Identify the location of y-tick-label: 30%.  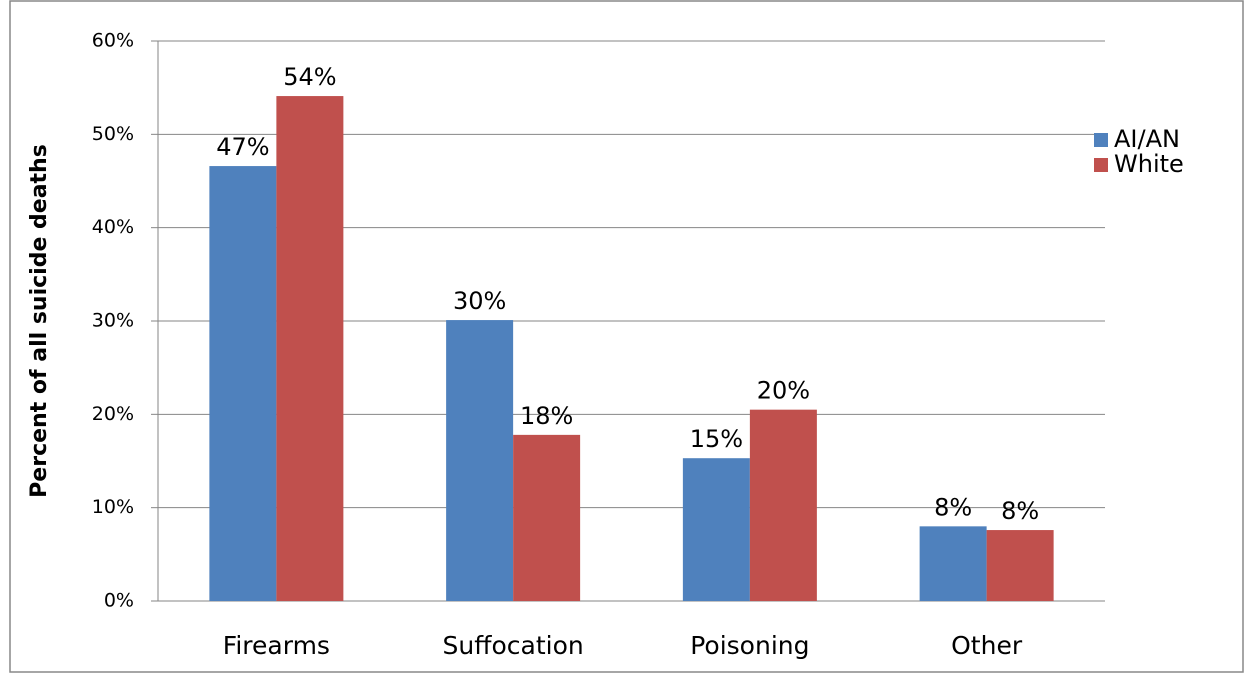
(113, 321).